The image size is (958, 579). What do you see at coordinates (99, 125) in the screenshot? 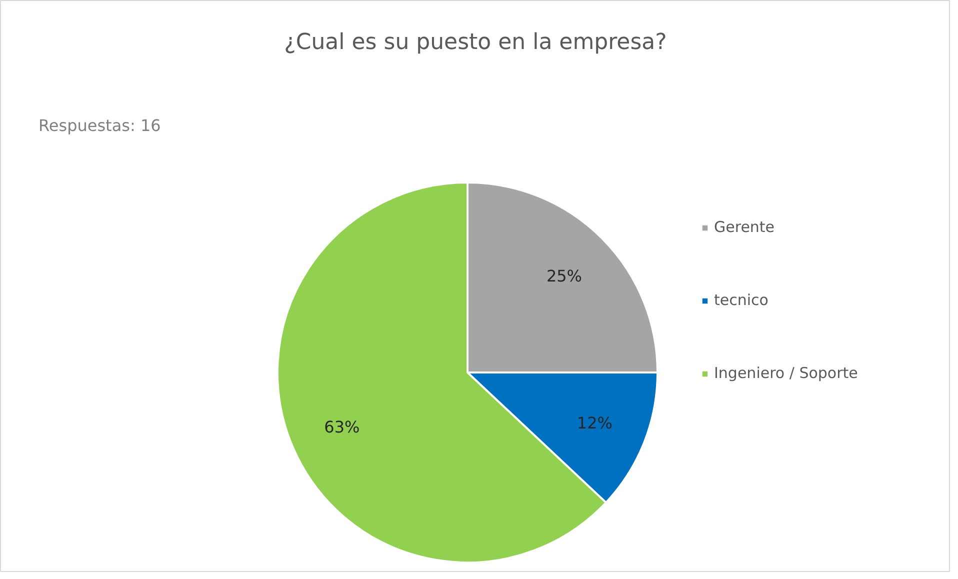
I see `text: Respuestas: 16` at bounding box center [99, 125].